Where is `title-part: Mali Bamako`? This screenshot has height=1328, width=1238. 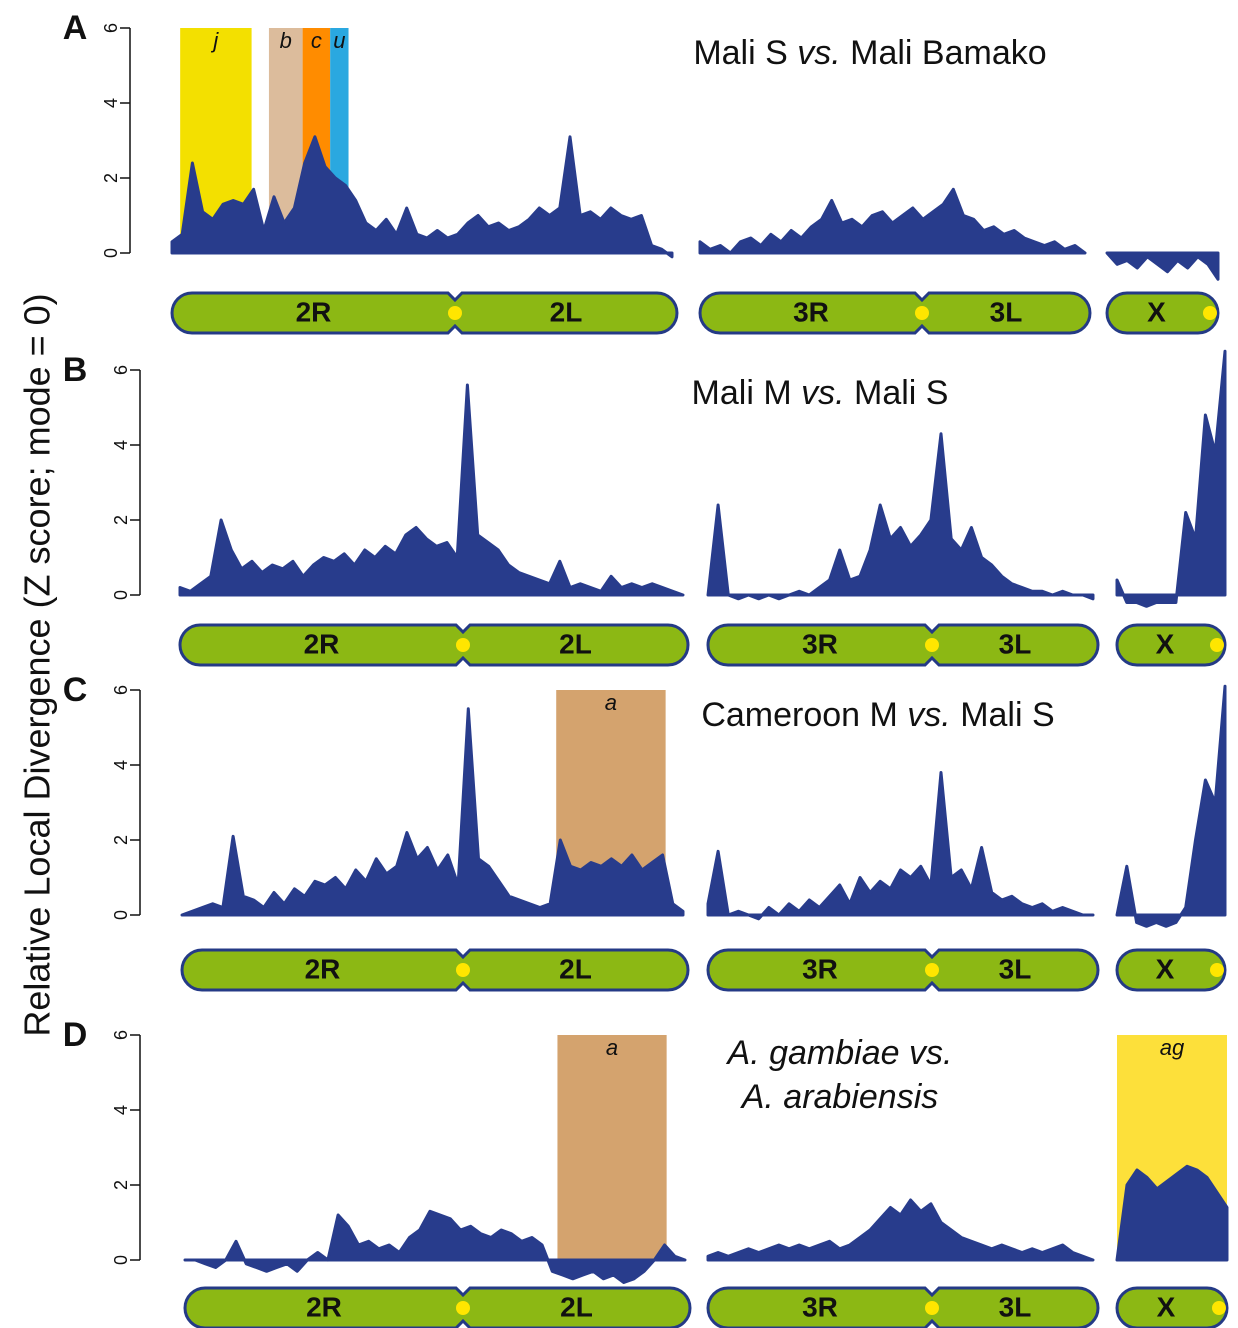 title-part: Mali Bamako is located at coordinates (944, 53).